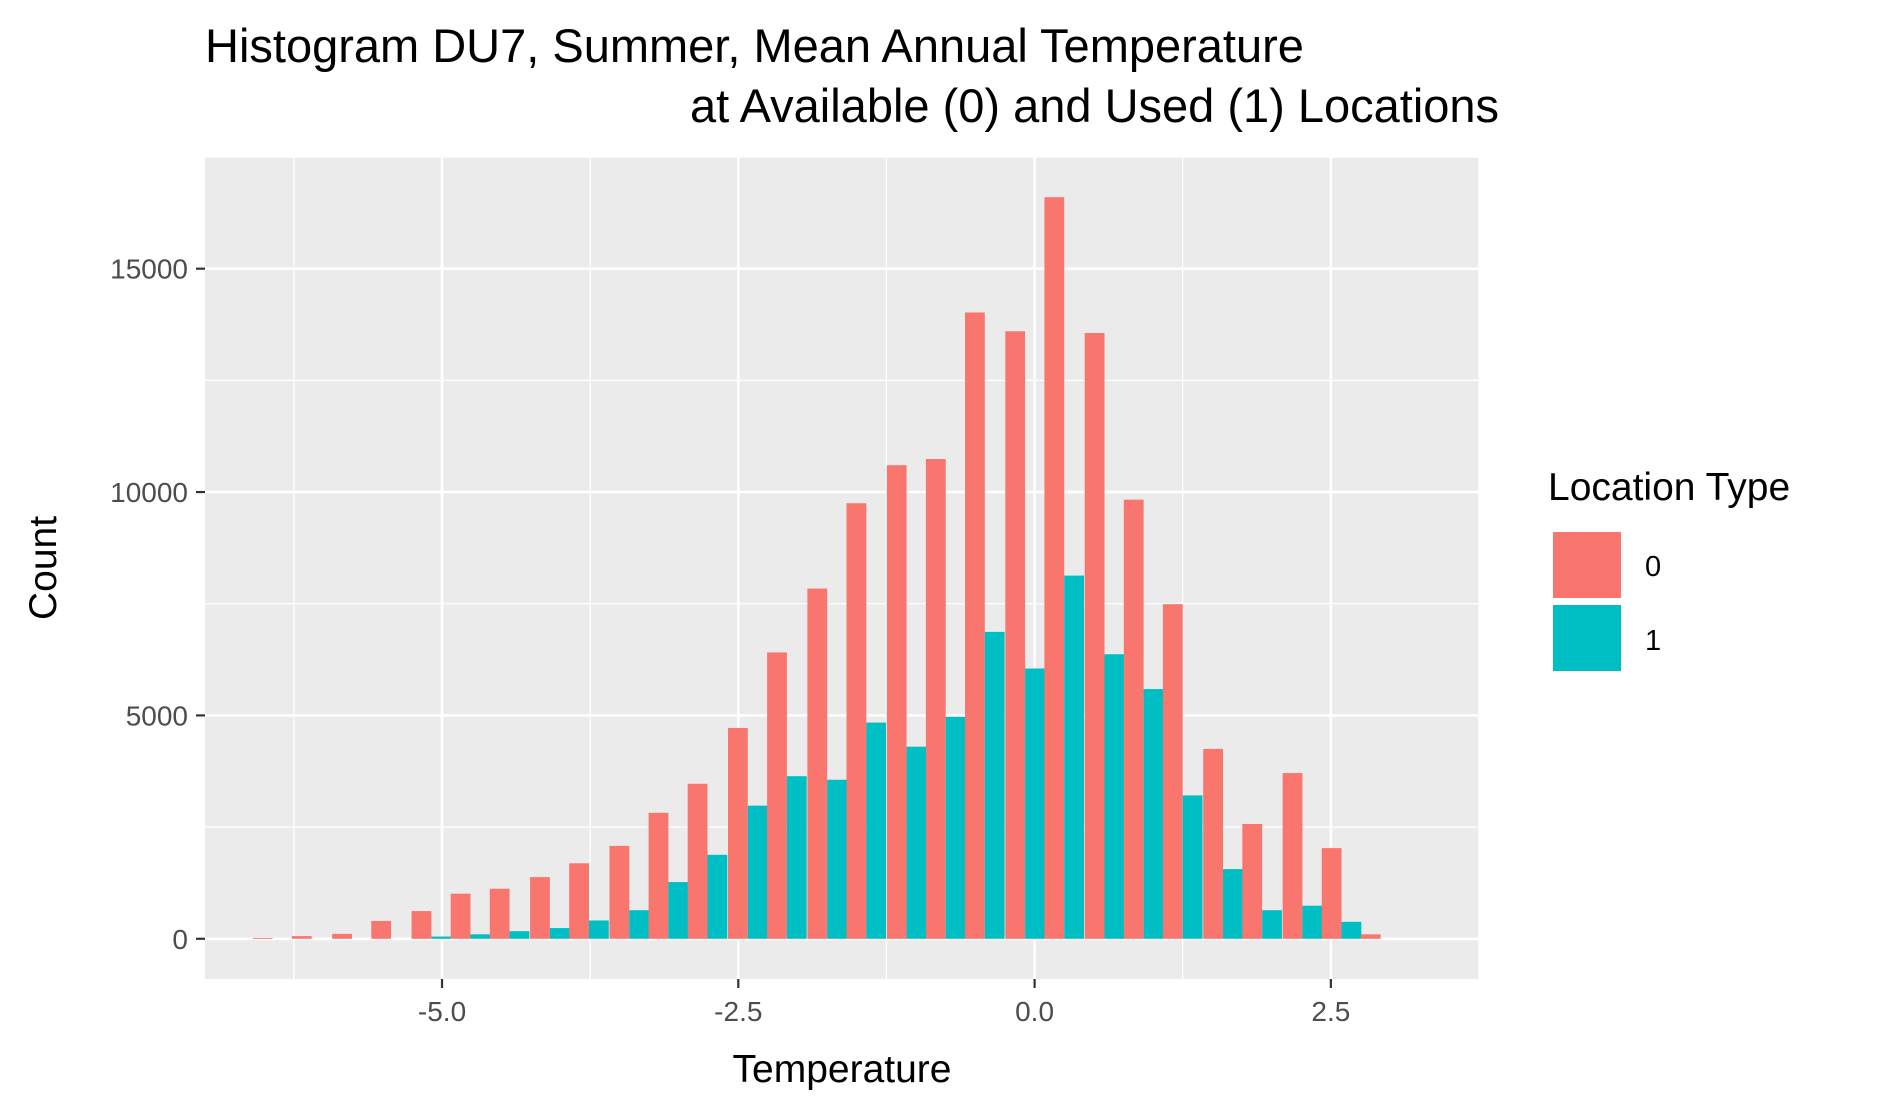 Image resolution: width=1881 pixels, height=1112 pixels. What do you see at coordinates (1330, 1011) in the screenshot?
I see `x-tick-label-3: 2.5` at bounding box center [1330, 1011].